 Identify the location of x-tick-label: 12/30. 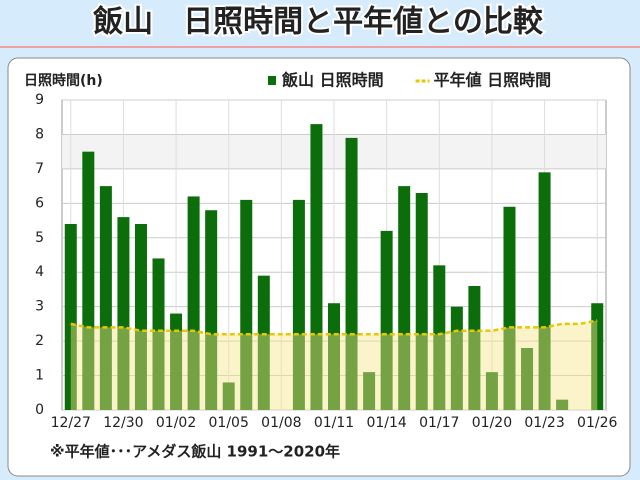
(123, 423).